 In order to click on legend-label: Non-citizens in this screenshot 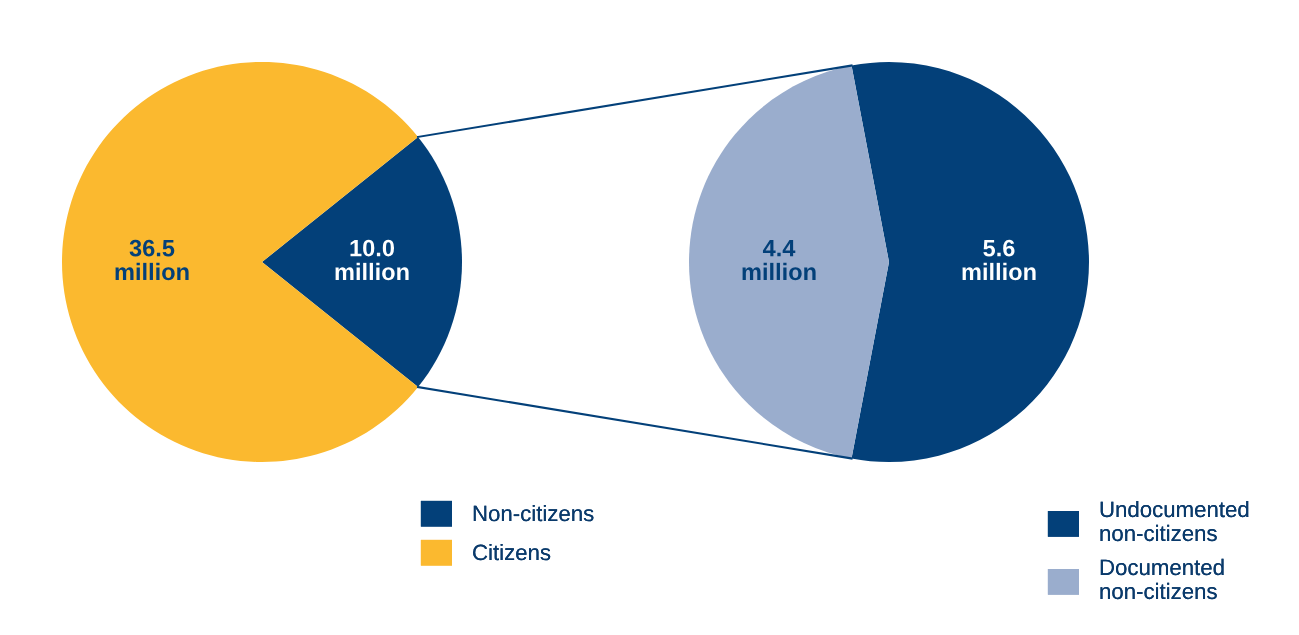, I will do `click(533, 513)`.